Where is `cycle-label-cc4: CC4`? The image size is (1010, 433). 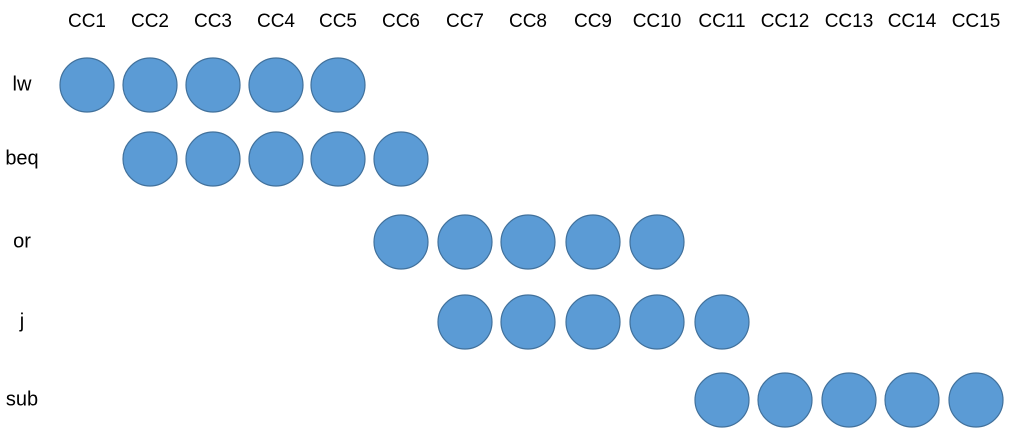
cycle-label-cc4: CC4 is located at coordinates (276, 21).